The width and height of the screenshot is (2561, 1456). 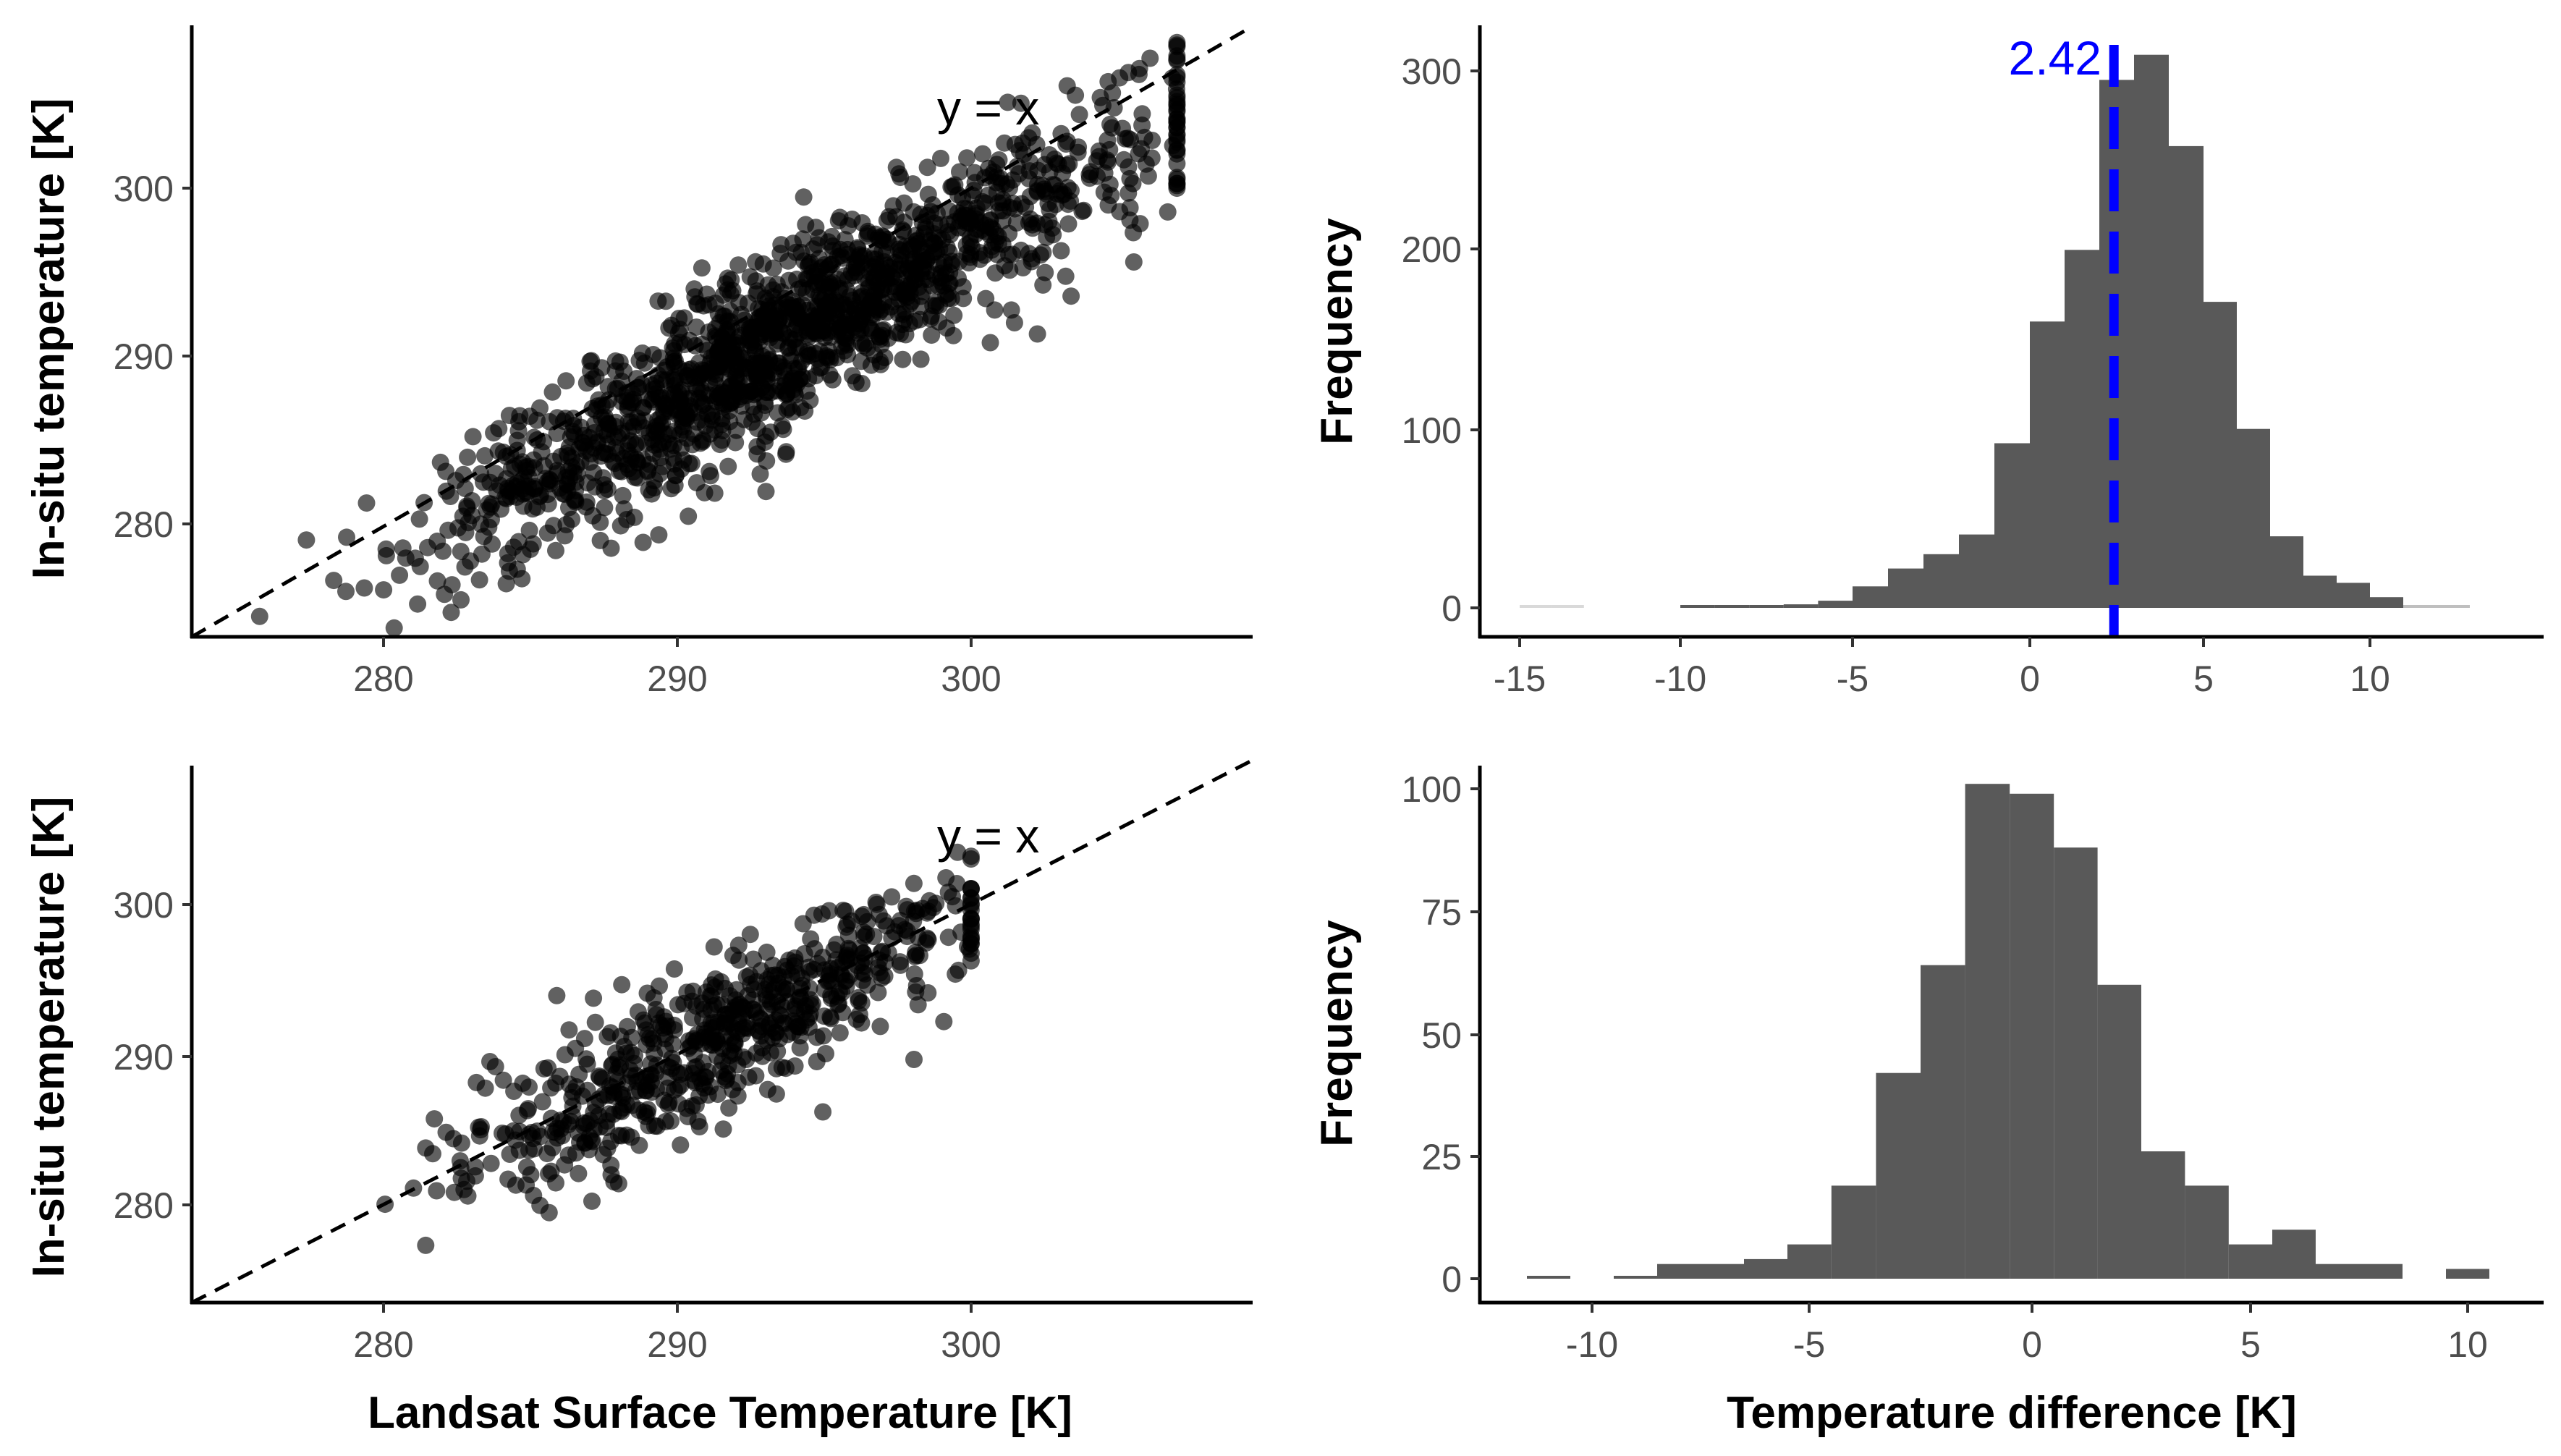 What do you see at coordinates (1995, 331) in the screenshot?
I see `hist-top-bars` at bounding box center [1995, 331].